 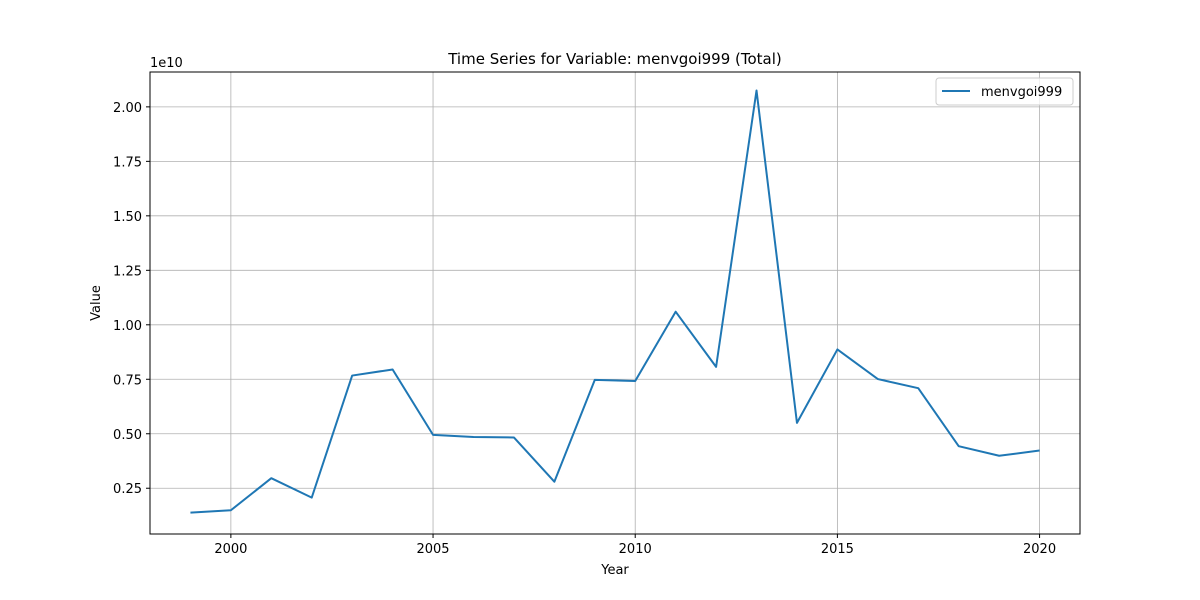 What do you see at coordinates (127, 489) in the screenshot?
I see `y-tick-label: 0.25` at bounding box center [127, 489].